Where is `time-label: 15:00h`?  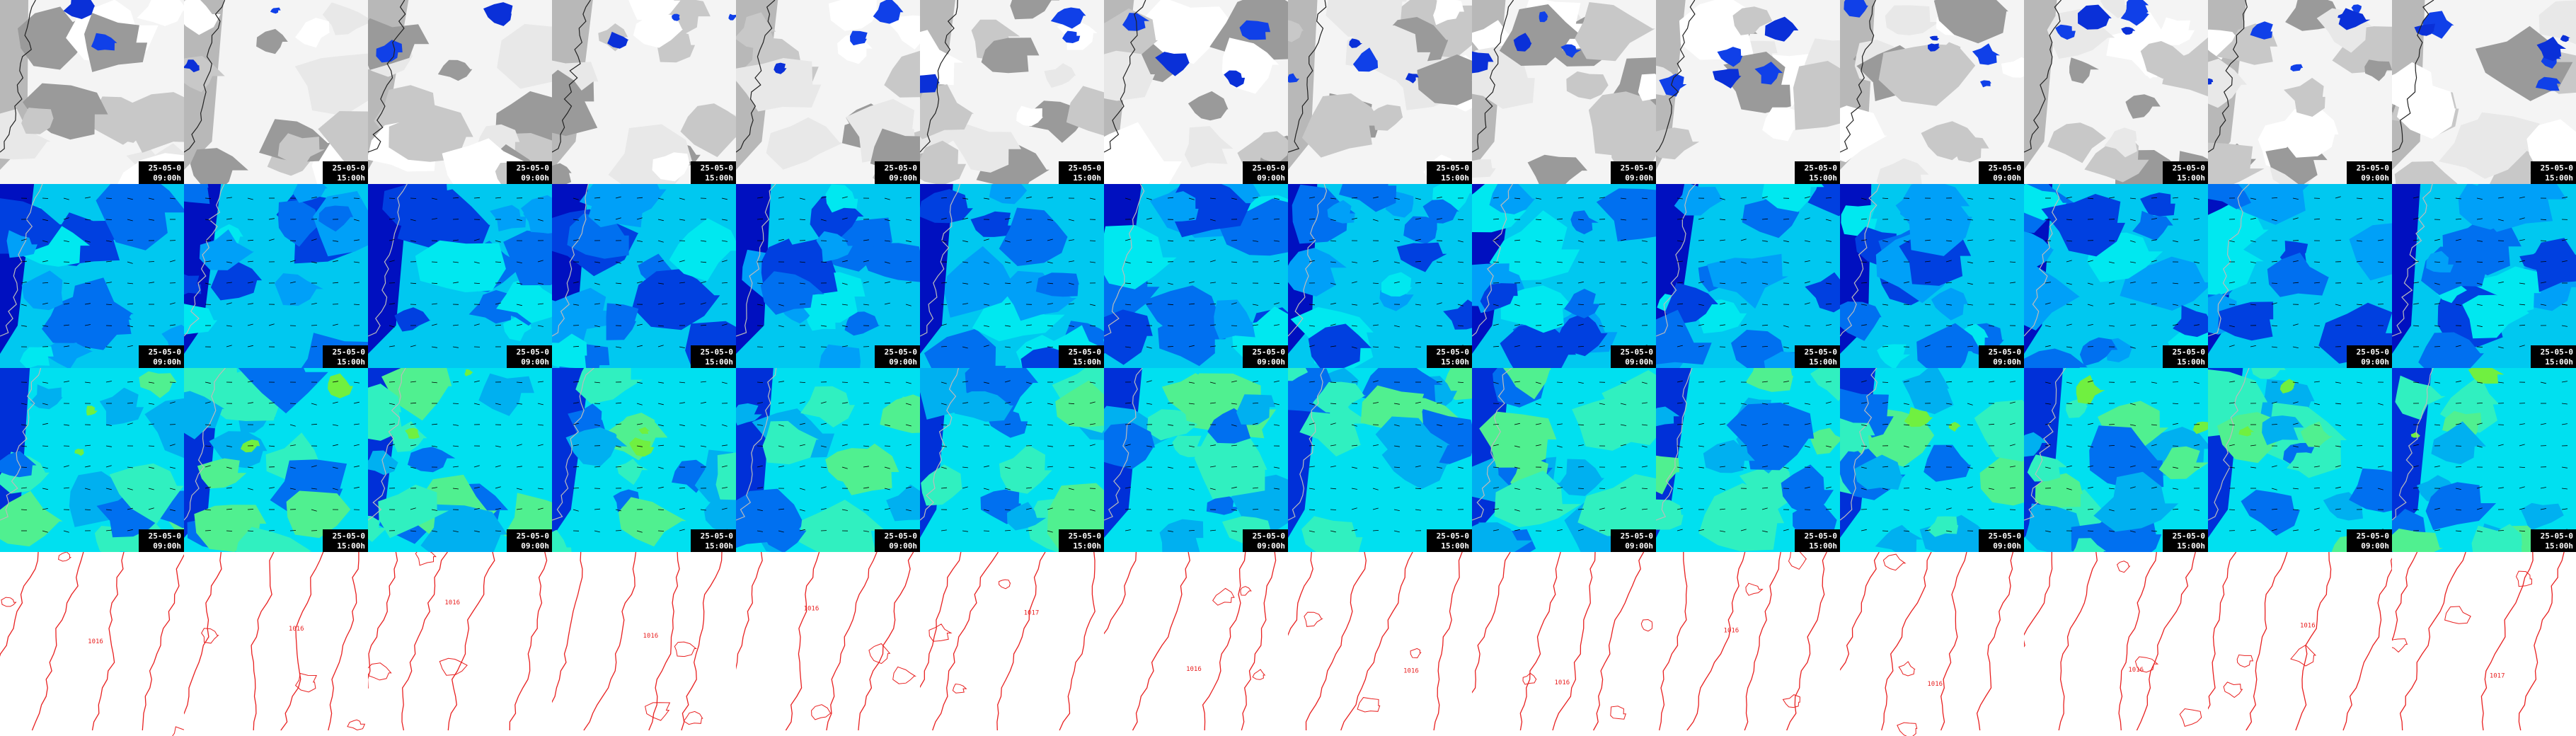 time-label: 15:00h is located at coordinates (1455, 178).